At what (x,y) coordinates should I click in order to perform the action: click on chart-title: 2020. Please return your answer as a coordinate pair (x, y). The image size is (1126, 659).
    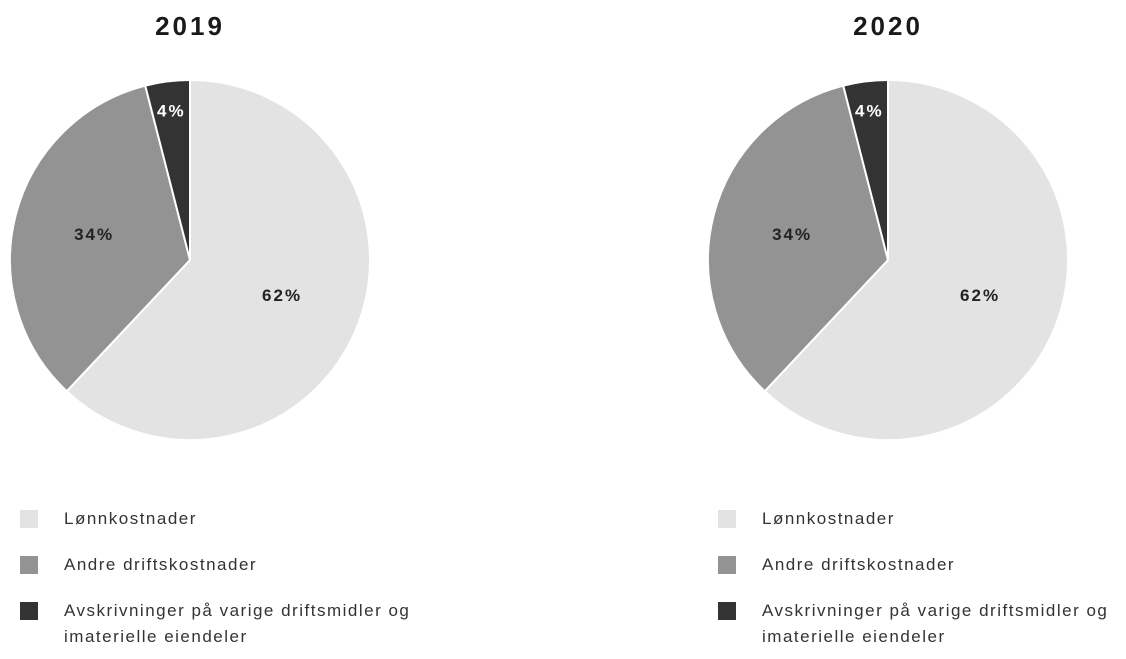
    Looking at the image, I should click on (888, 26).